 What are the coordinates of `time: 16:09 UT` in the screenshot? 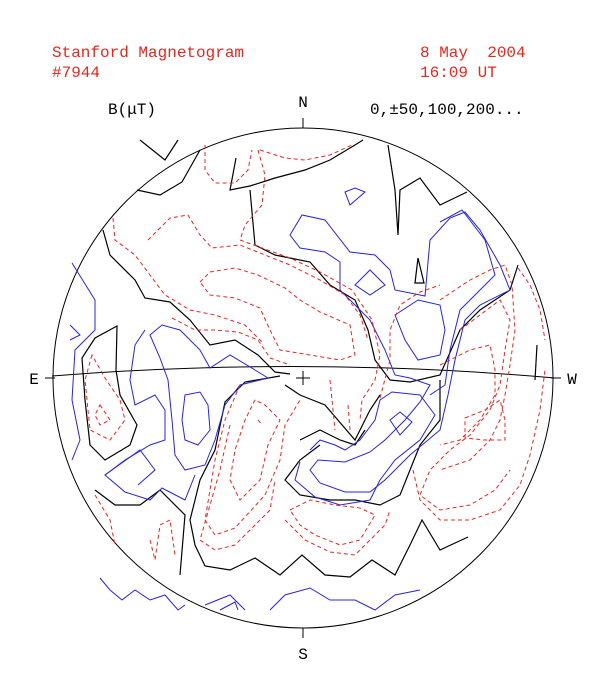 It's located at (458, 73).